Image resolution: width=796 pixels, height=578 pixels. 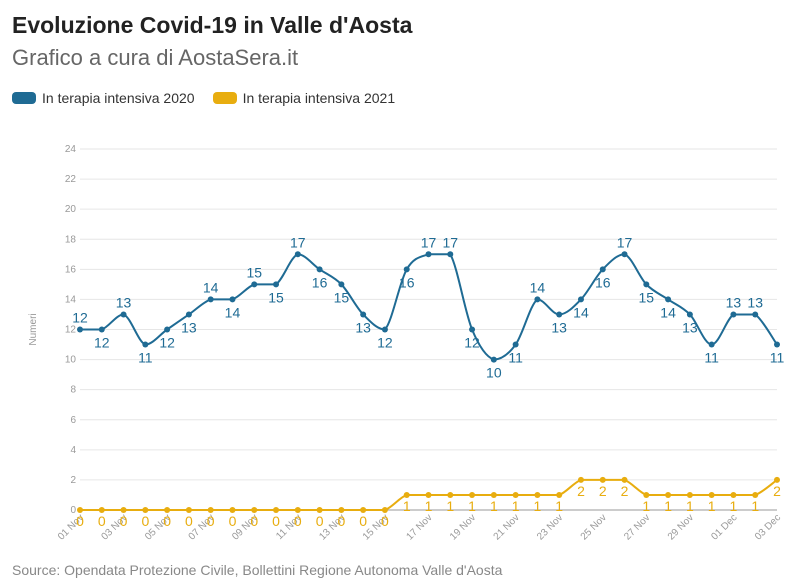 I want to click on x-tick-label: 27 Nov, so click(x=637, y=527).